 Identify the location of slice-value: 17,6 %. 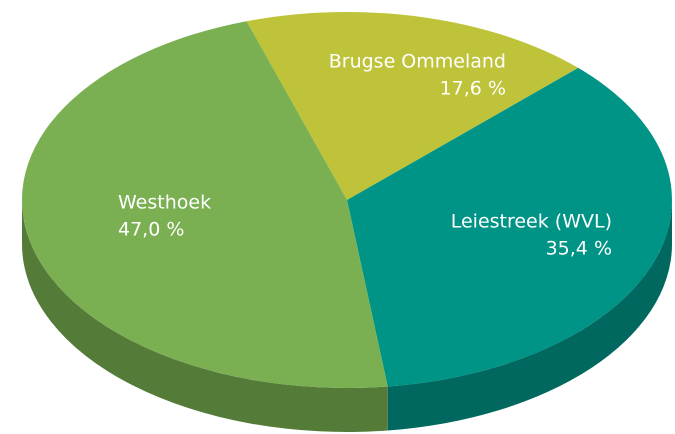
(473, 89).